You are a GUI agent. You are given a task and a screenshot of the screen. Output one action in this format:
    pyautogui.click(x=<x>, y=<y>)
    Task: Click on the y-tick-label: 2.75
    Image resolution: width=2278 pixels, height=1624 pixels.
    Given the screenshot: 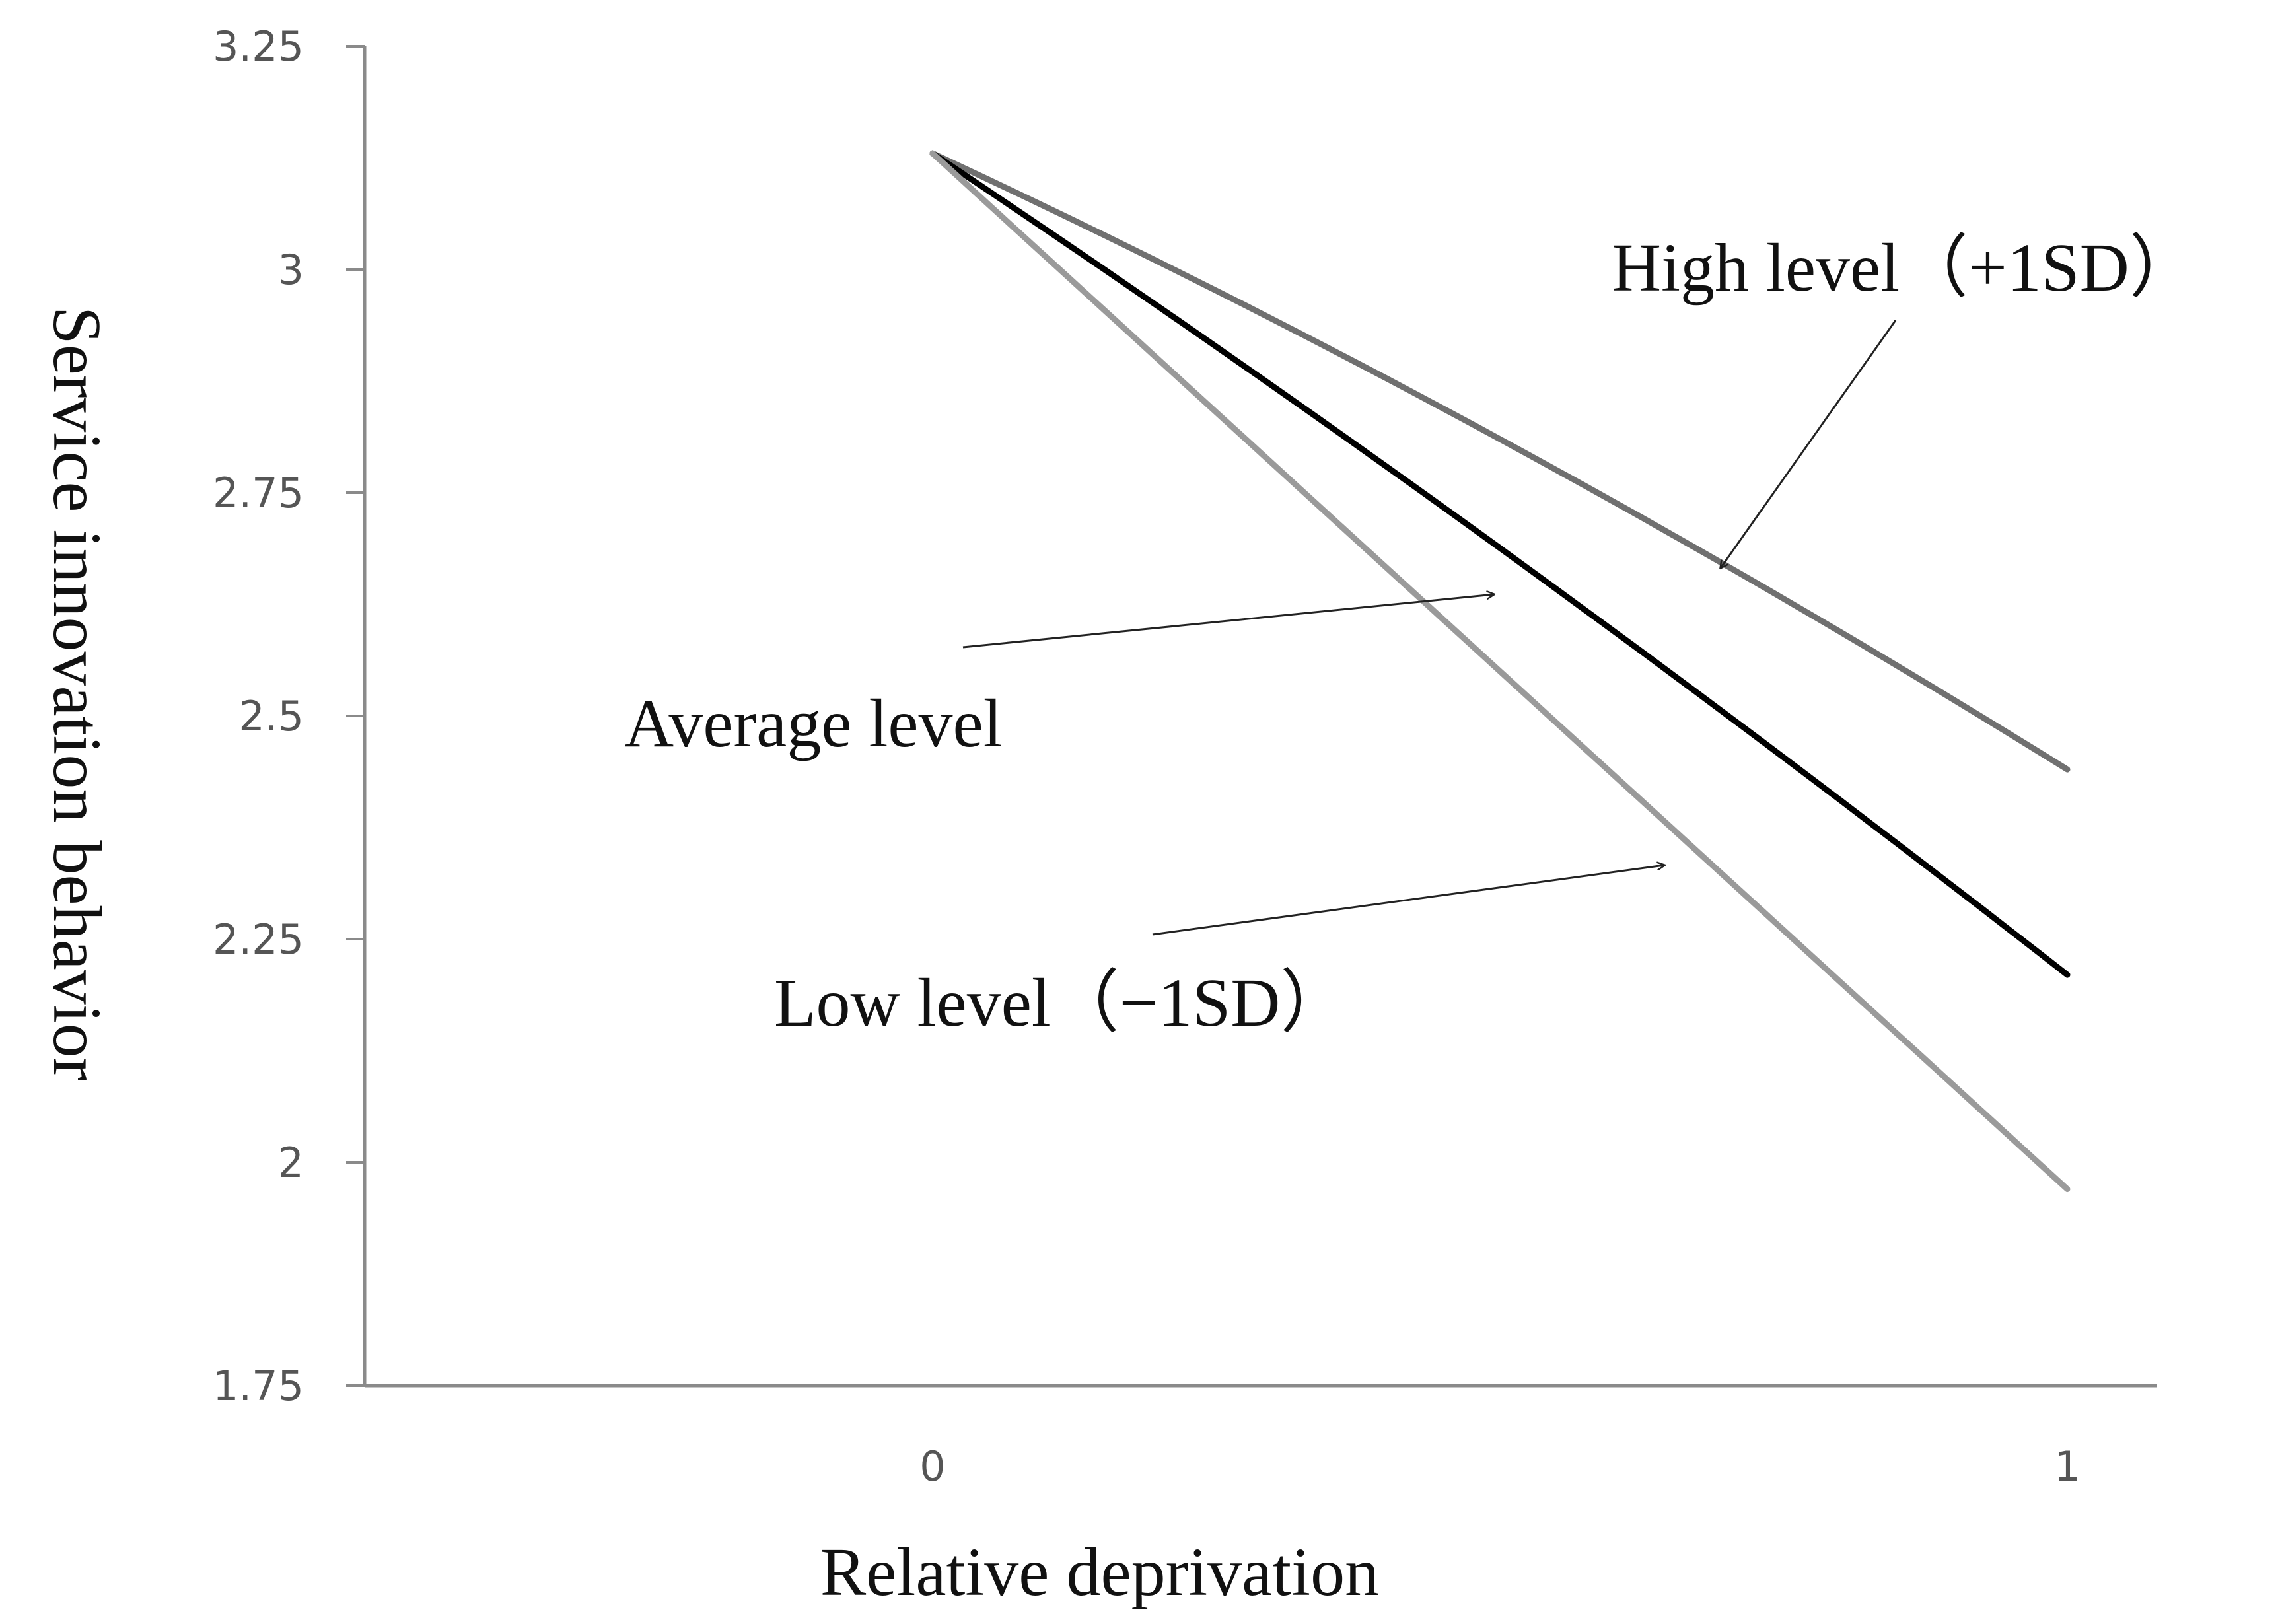 What is the action you would take?
    pyautogui.click(x=259, y=493)
    